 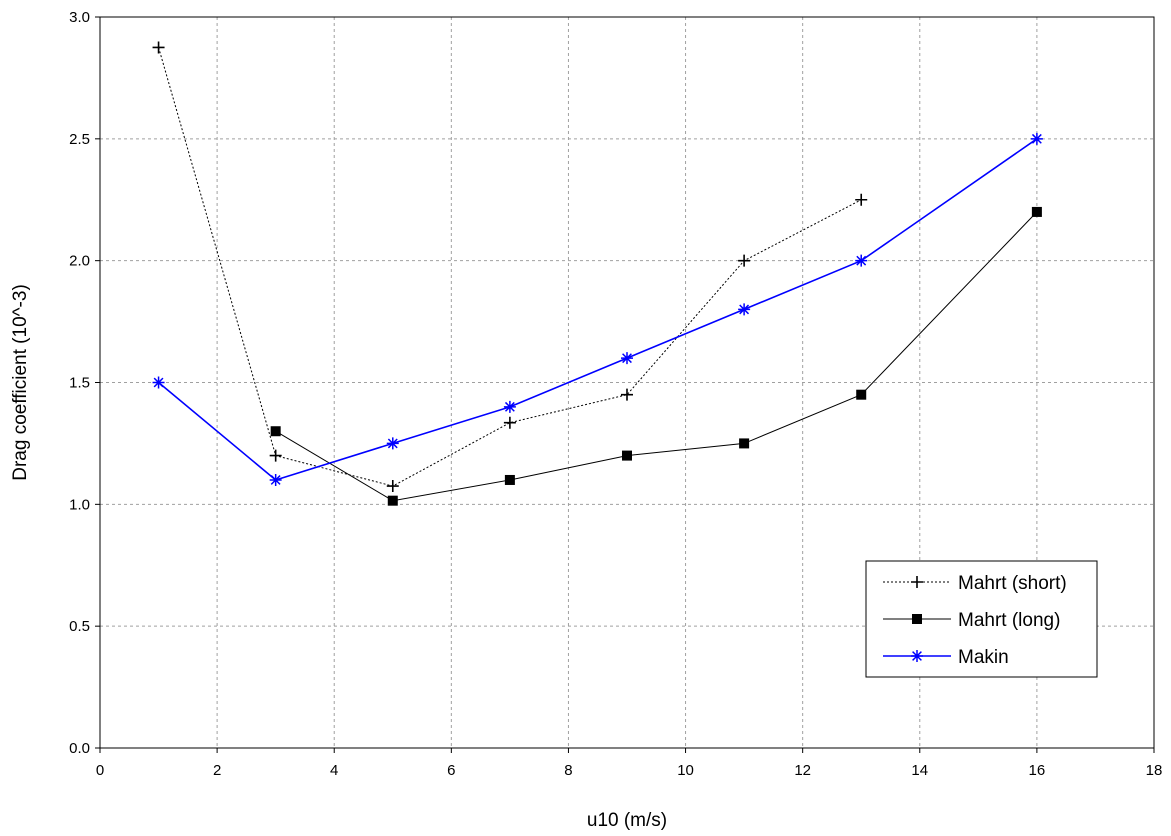 What do you see at coordinates (917, 619) in the screenshot?
I see `legend-marker-mahrt-long` at bounding box center [917, 619].